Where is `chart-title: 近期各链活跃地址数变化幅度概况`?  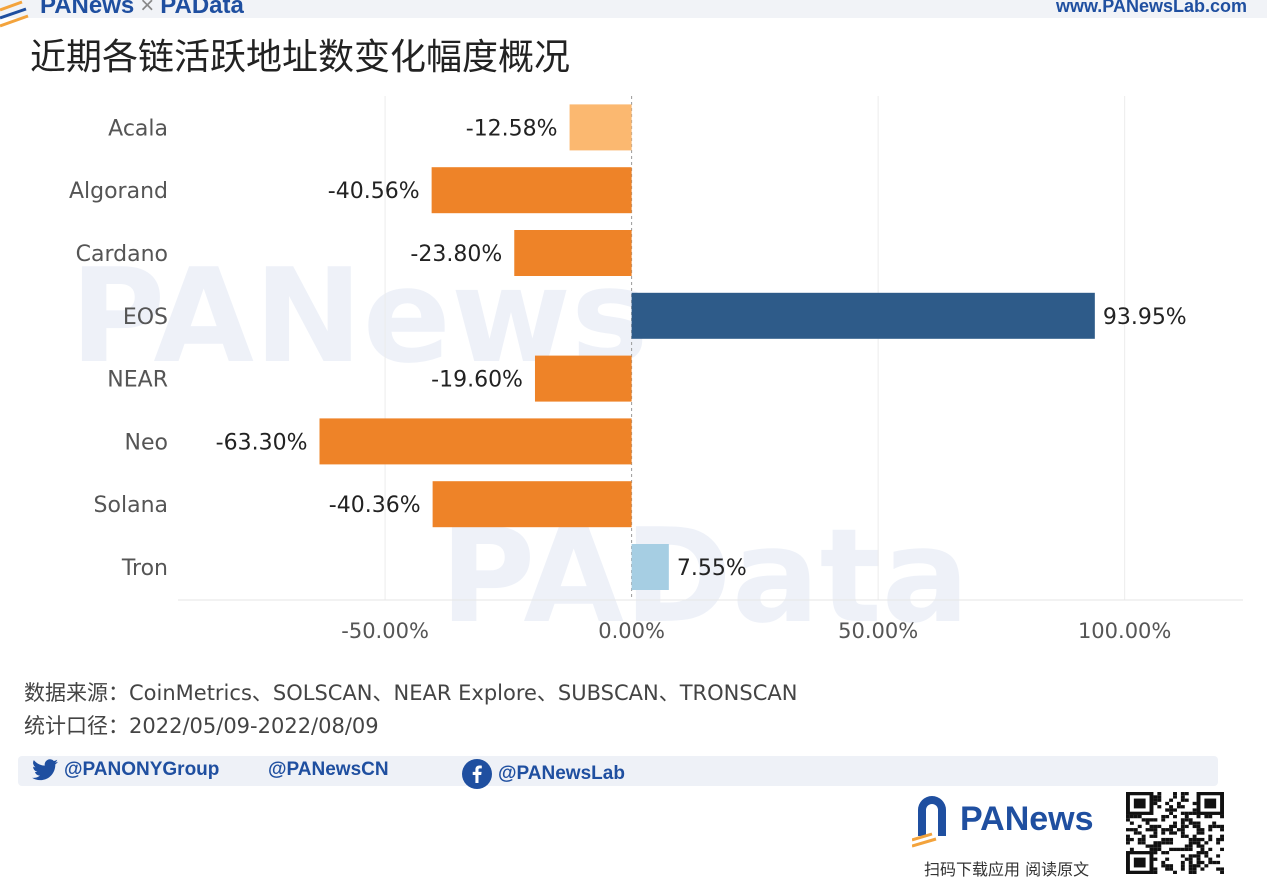 chart-title: 近期各链活跃地址数变化幅度概况 is located at coordinates (300, 57).